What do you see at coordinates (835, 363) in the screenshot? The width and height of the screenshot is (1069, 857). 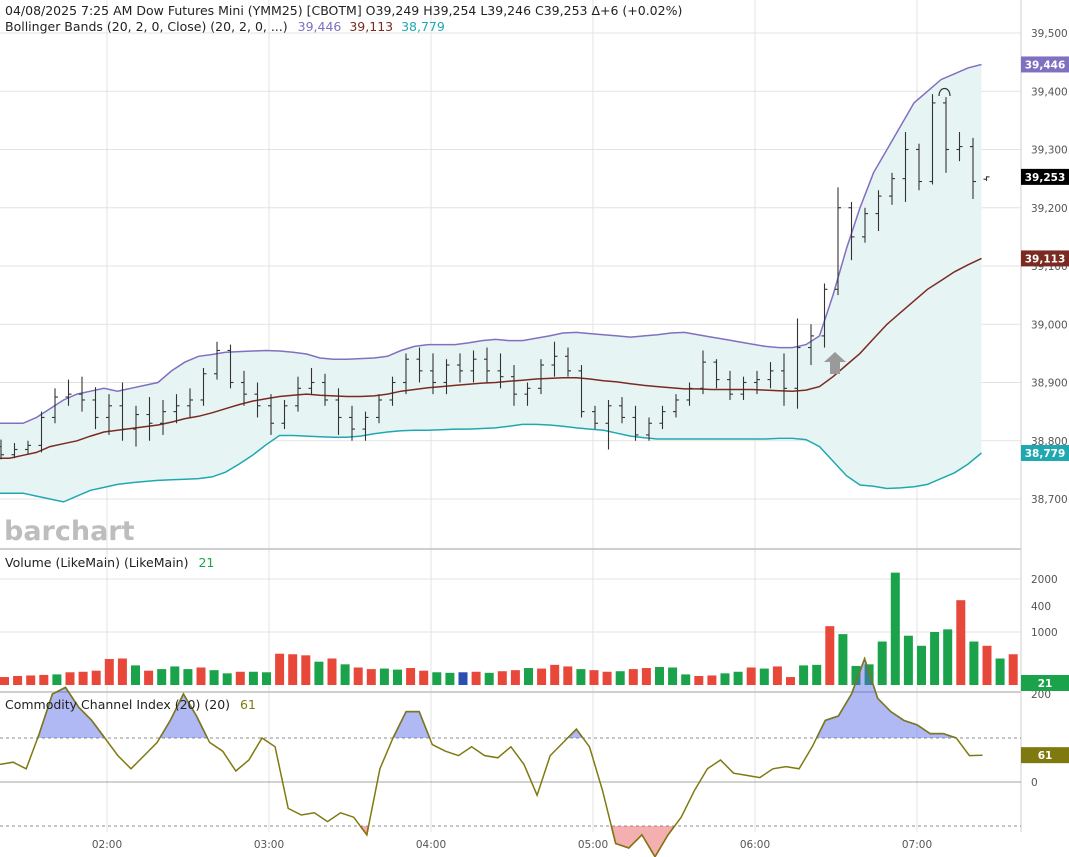 I see `up-arrow-icon` at bounding box center [835, 363].